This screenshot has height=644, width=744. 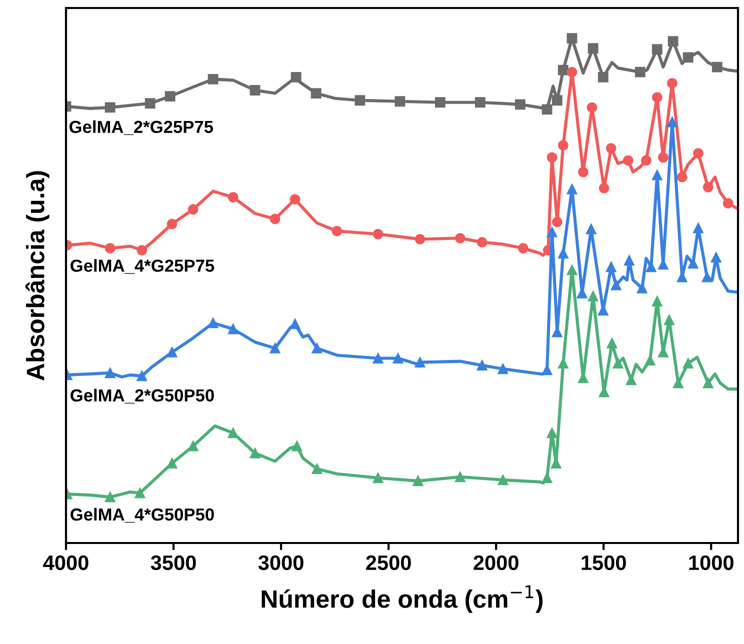 What do you see at coordinates (142, 515) in the screenshot?
I see `series-label: GelMA_4*G50P50` at bounding box center [142, 515].